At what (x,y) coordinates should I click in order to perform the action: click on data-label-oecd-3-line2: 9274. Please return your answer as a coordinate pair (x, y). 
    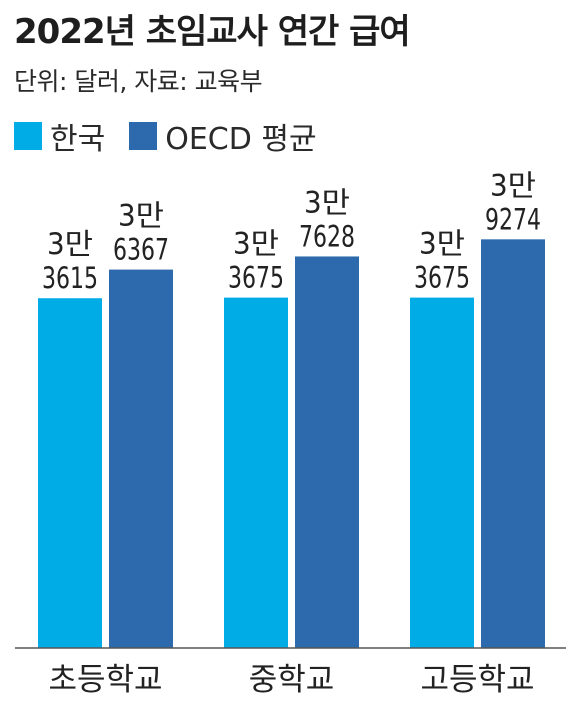
    Looking at the image, I should click on (513, 219).